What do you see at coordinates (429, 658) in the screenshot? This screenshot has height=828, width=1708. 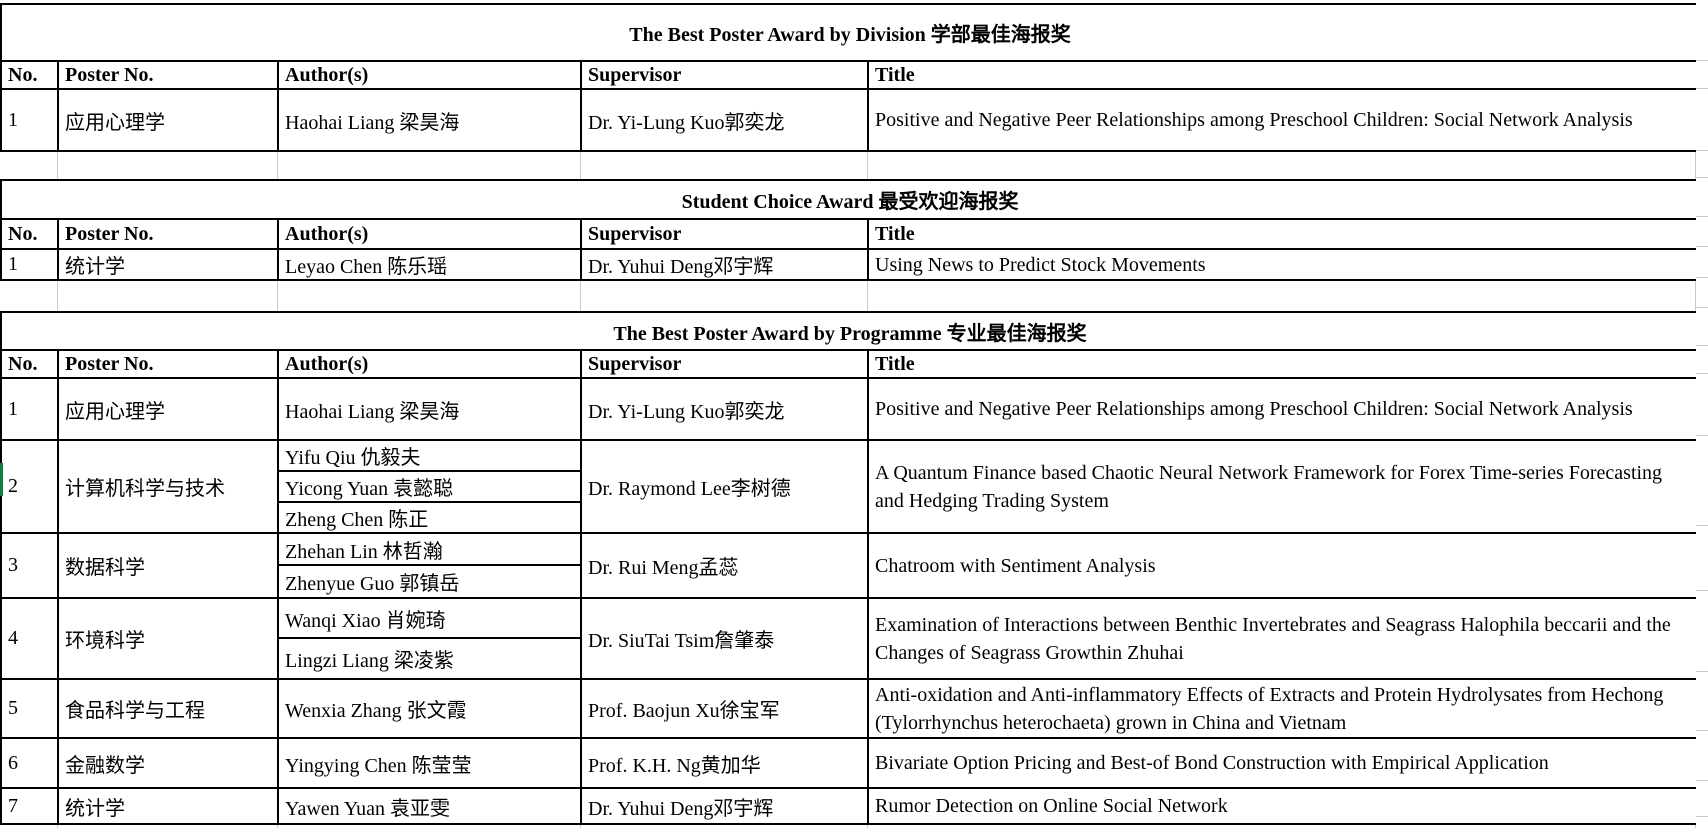 I see `cell-author: Lingzi Liang 梁凌紫` at bounding box center [429, 658].